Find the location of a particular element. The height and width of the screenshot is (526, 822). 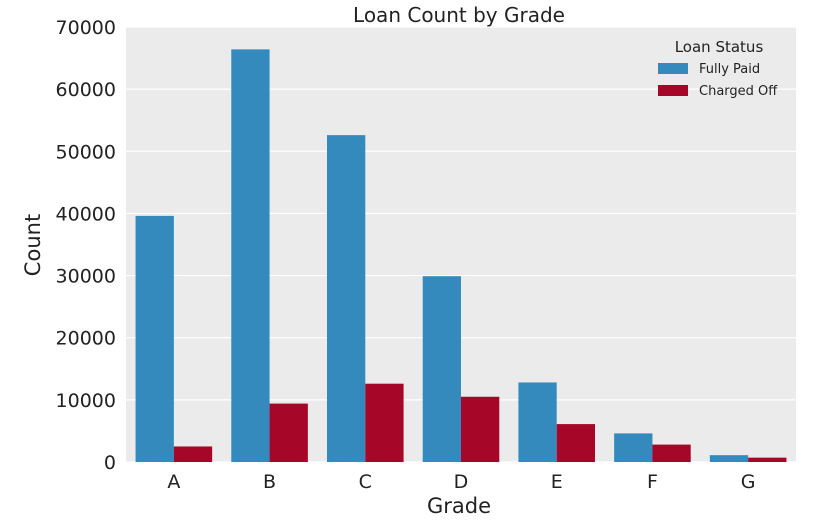

legend: Loan Status Fully Paid Charged Off is located at coordinates (718, 68).